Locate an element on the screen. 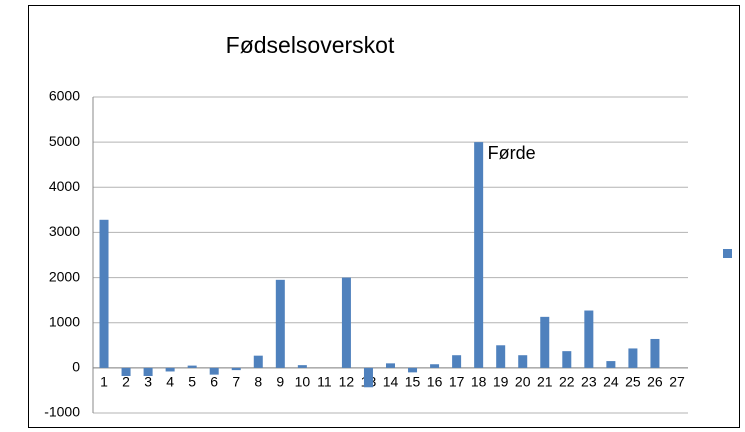 Image resolution: width=745 pixels, height=432 pixels. x-tick-label: 2 is located at coordinates (126, 382).